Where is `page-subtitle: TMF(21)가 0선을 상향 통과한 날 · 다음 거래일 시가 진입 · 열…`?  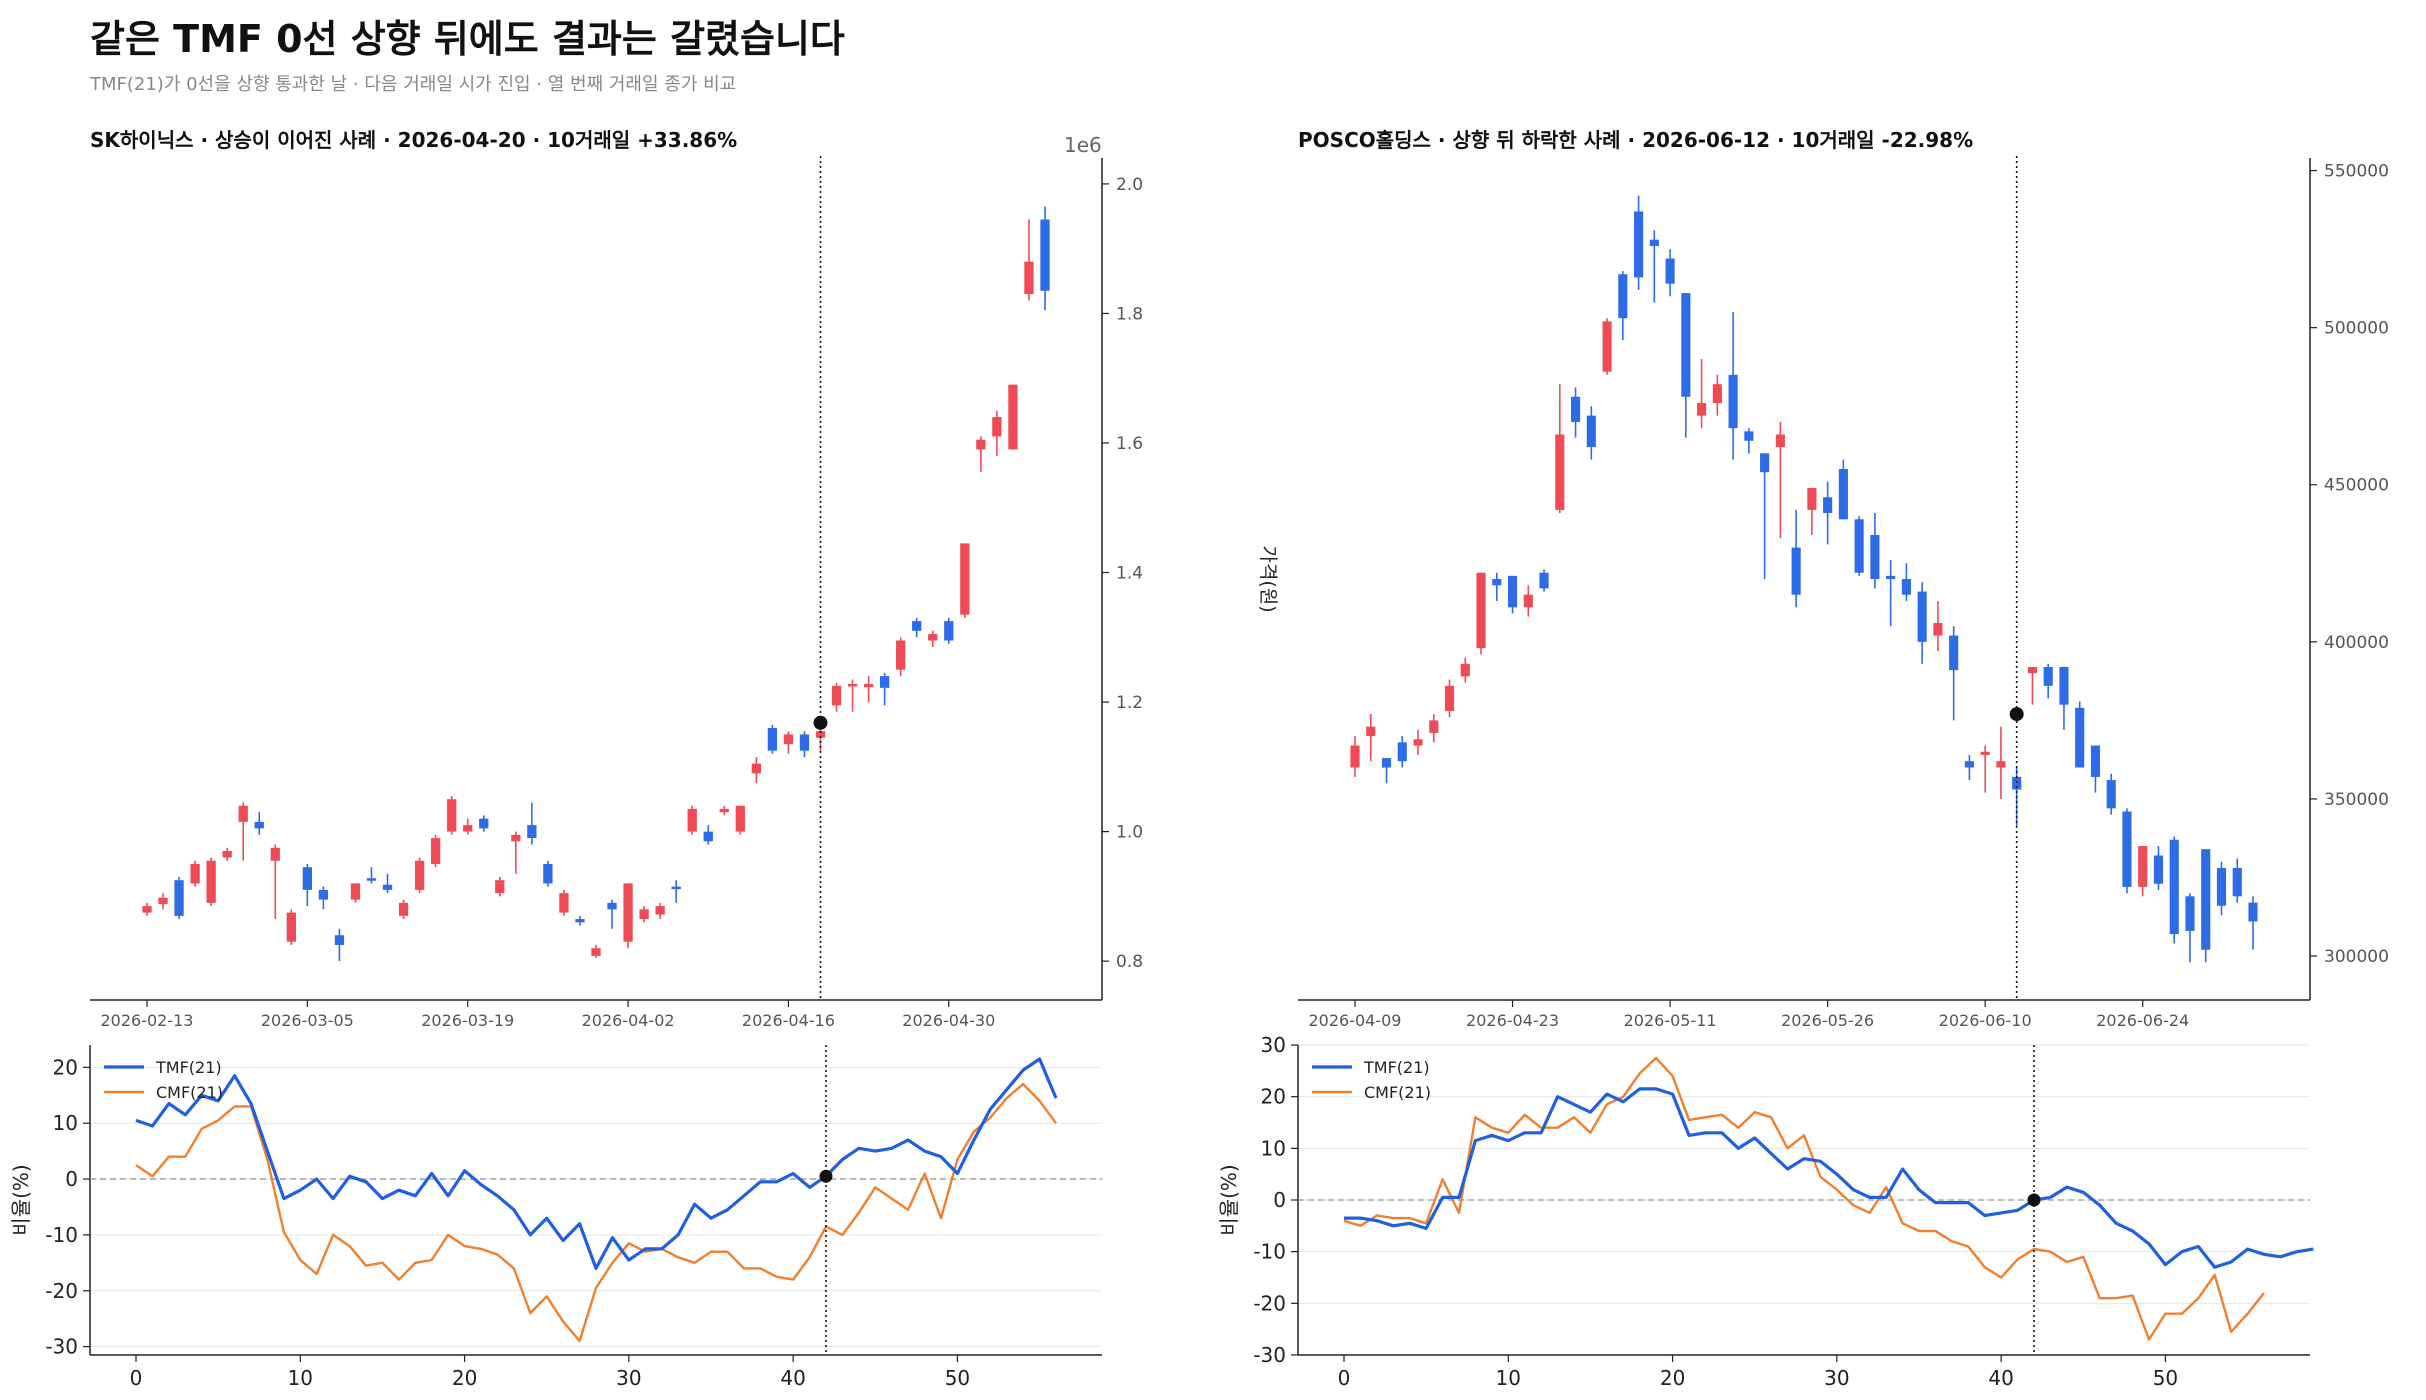 page-subtitle: TMF(21)가 0선을 상향 통과한 날 · 다음 거래일 시가 진입 · 열… is located at coordinates (413, 84).